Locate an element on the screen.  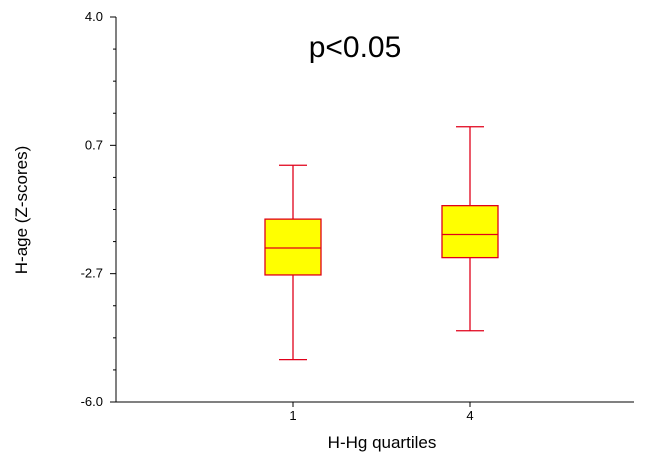
y-axis-ticks: 4.0 0.7 -2.7 -6.0 is located at coordinates (98, 209).